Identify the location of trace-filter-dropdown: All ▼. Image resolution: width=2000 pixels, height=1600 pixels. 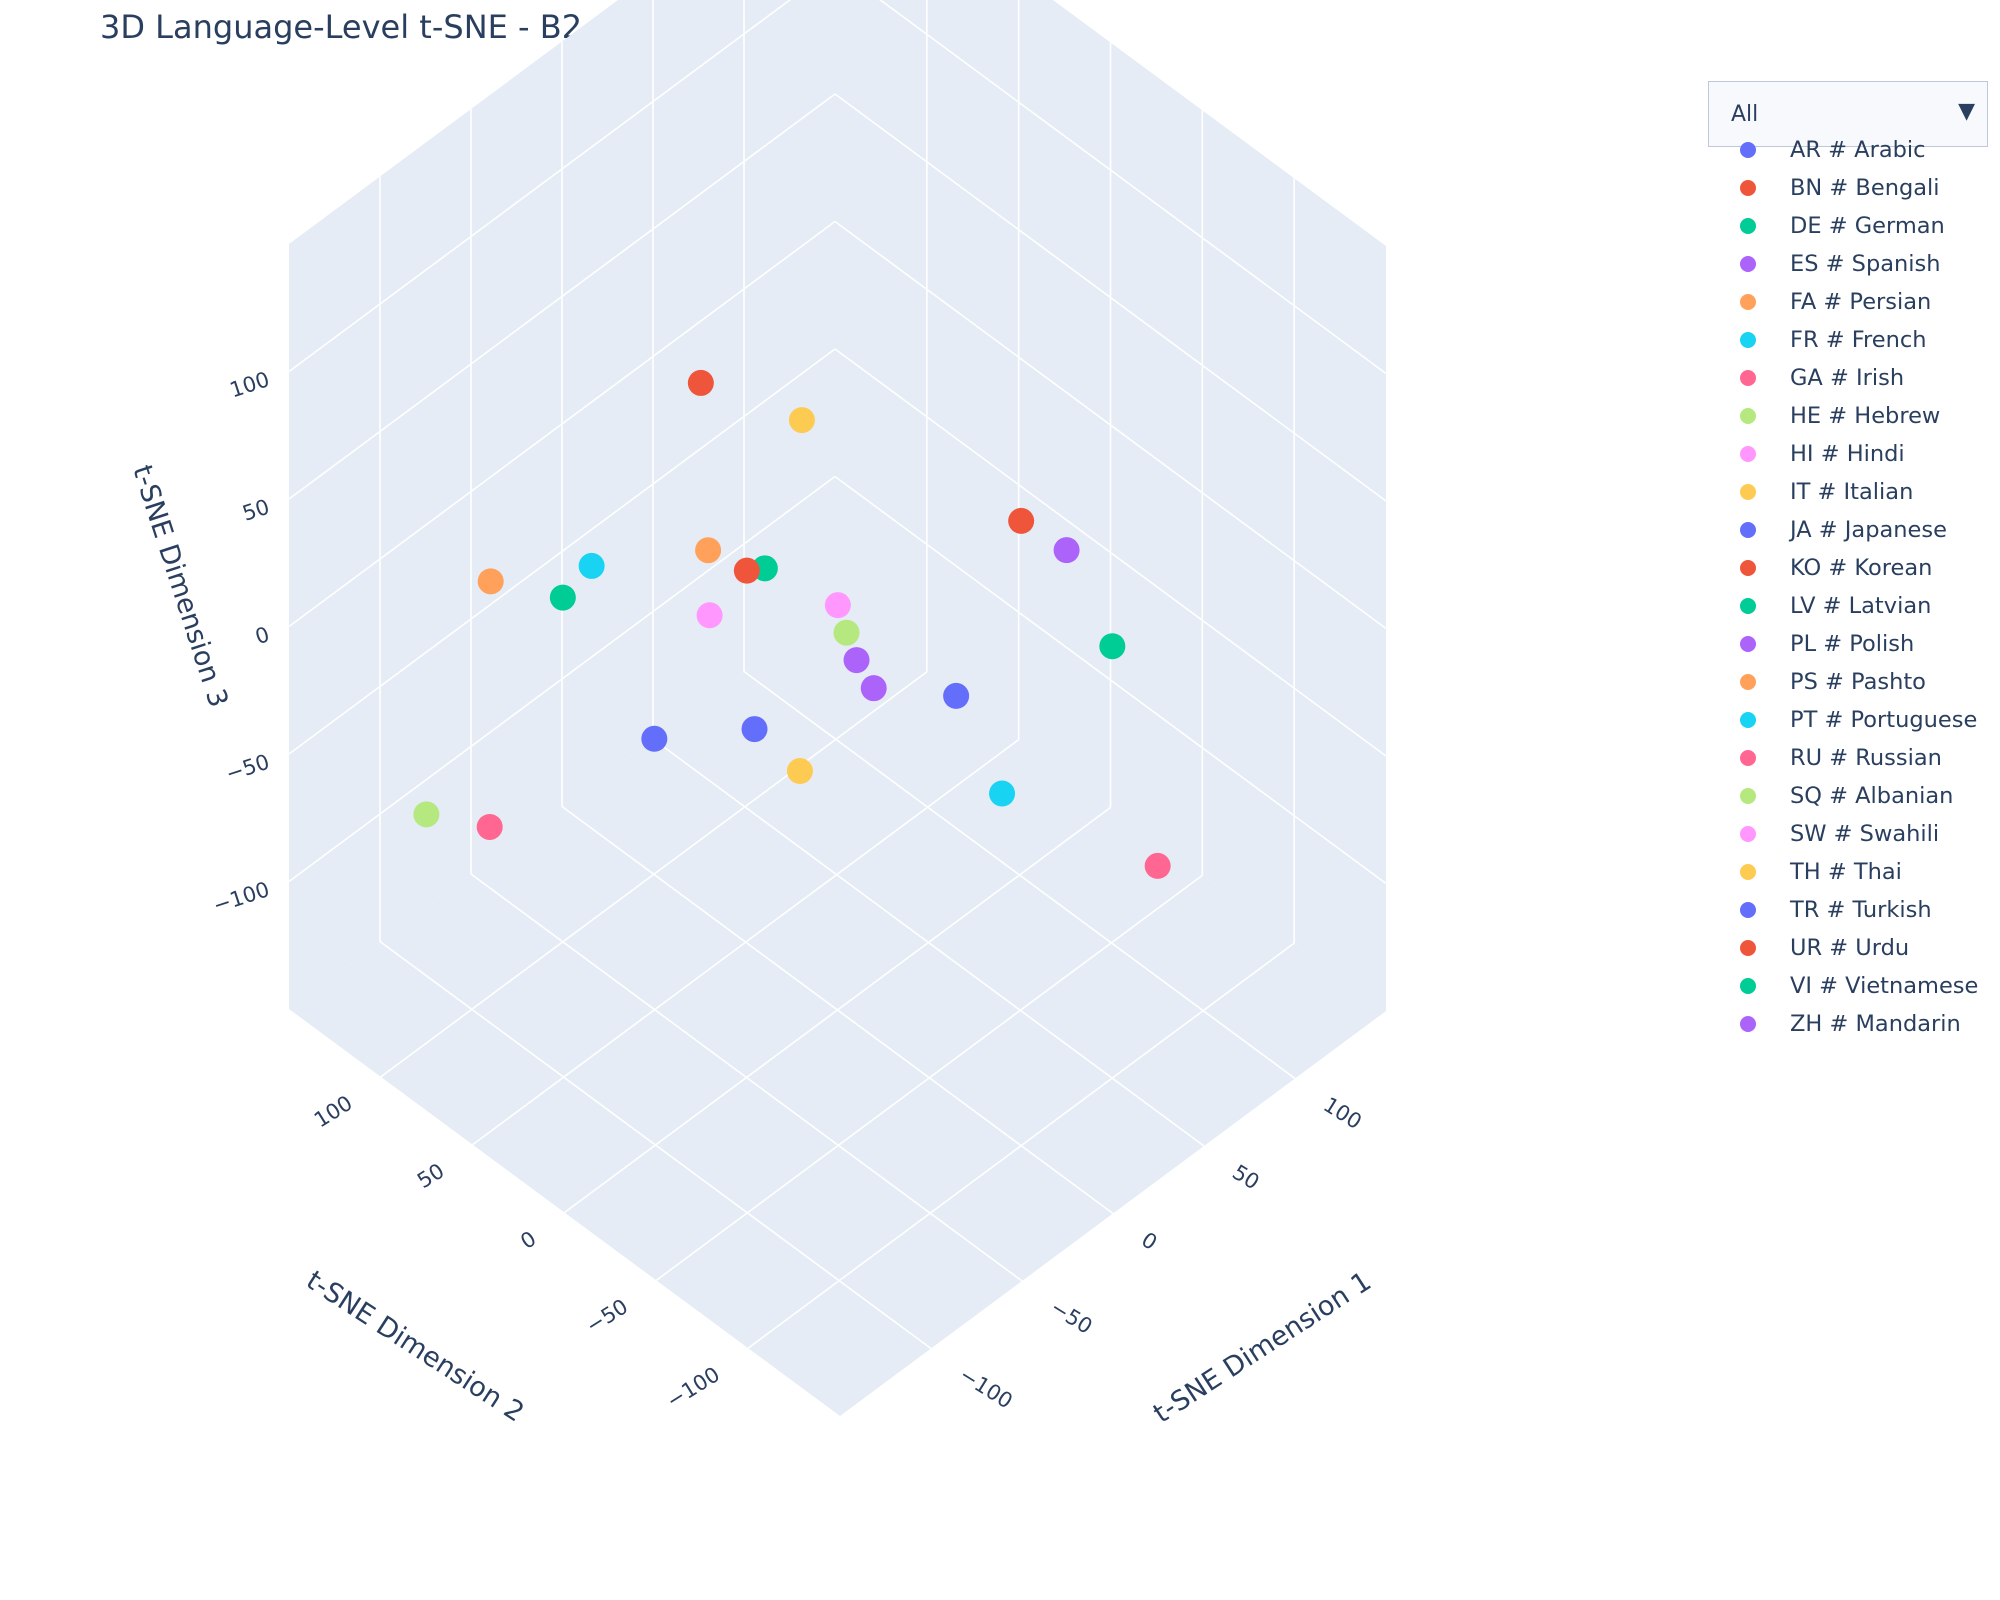
(1848, 114).